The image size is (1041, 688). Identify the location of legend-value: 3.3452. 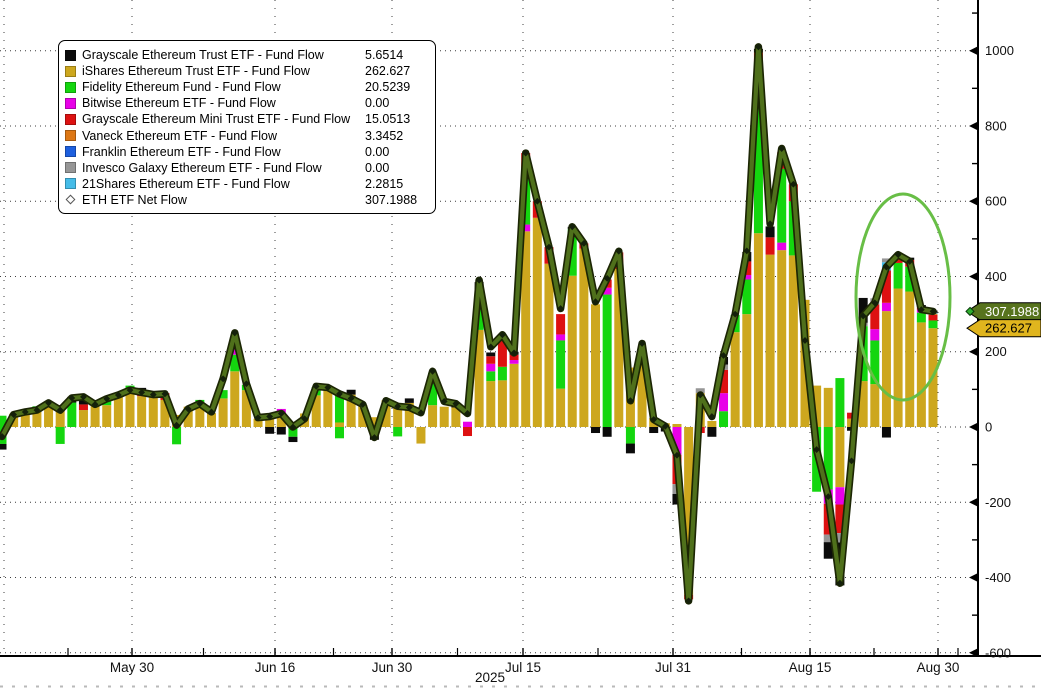
(384, 135).